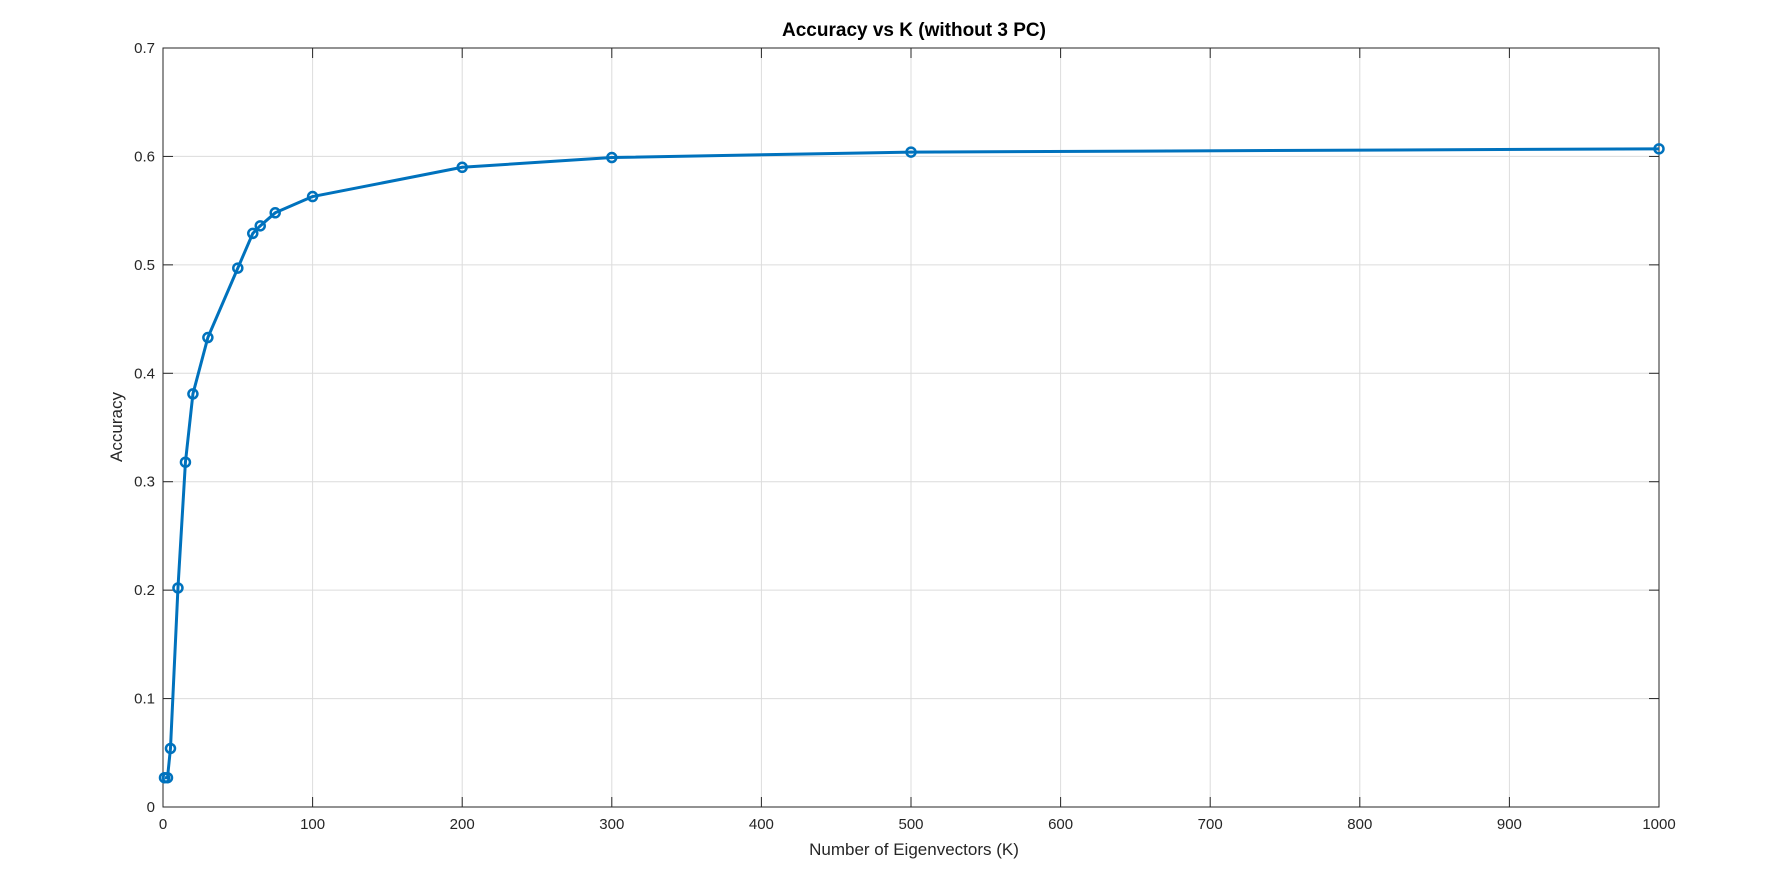 This screenshot has height=872, width=1780. Describe the element at coordinates (144, 373) in the screenshot. I see `y-tick-label: 0.4` at that location.